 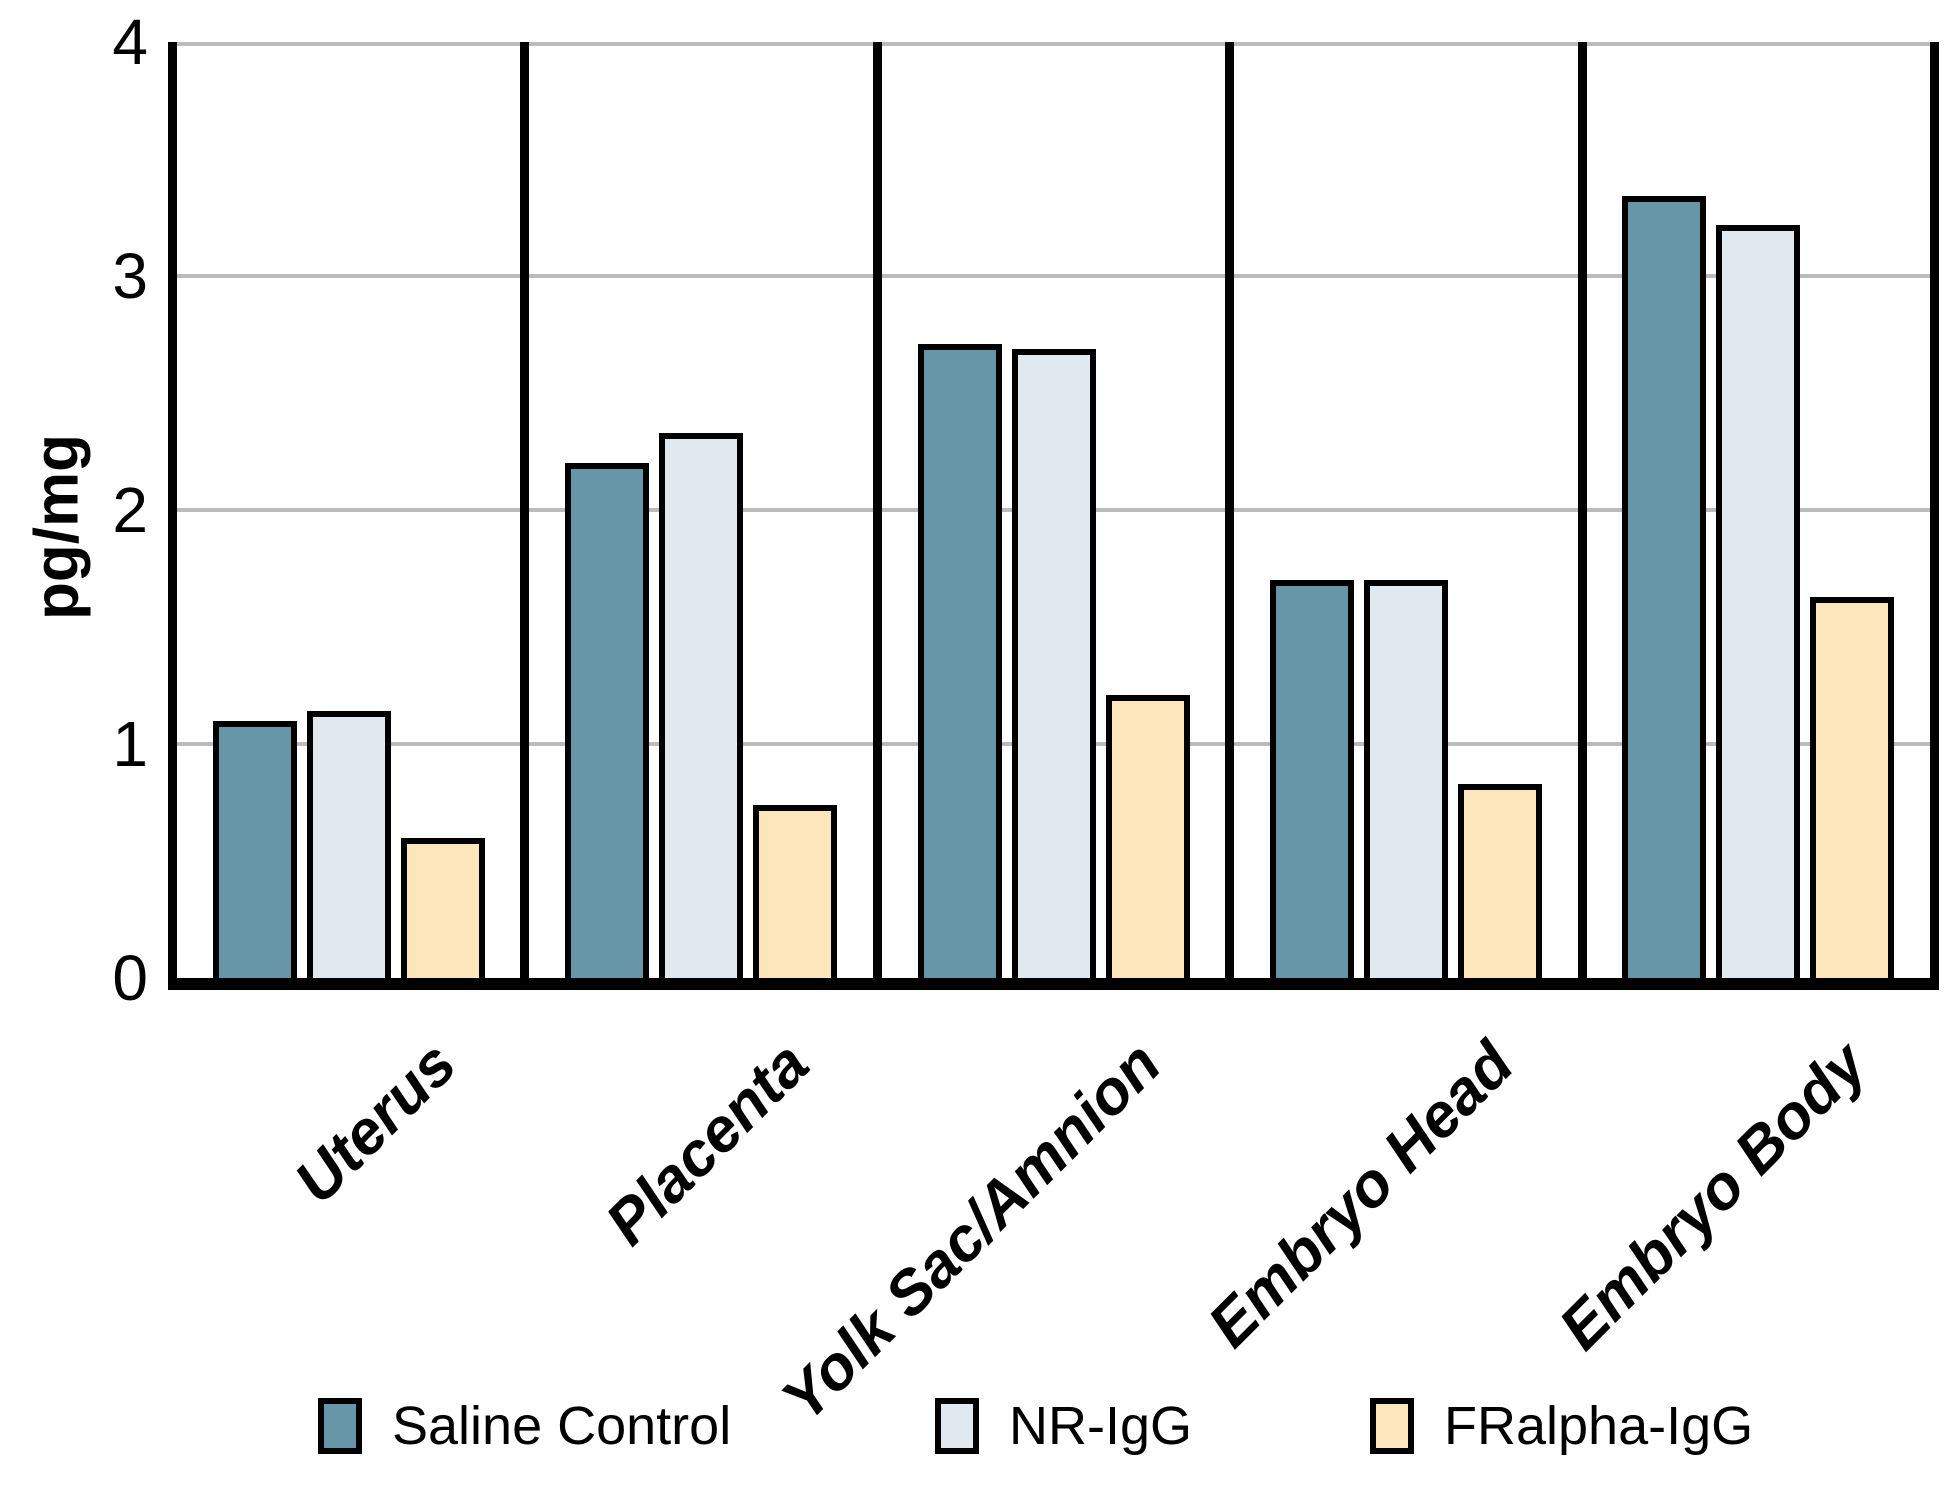 I want to click on legend-swatch-nr-igg, so click(x=957, y=1426).